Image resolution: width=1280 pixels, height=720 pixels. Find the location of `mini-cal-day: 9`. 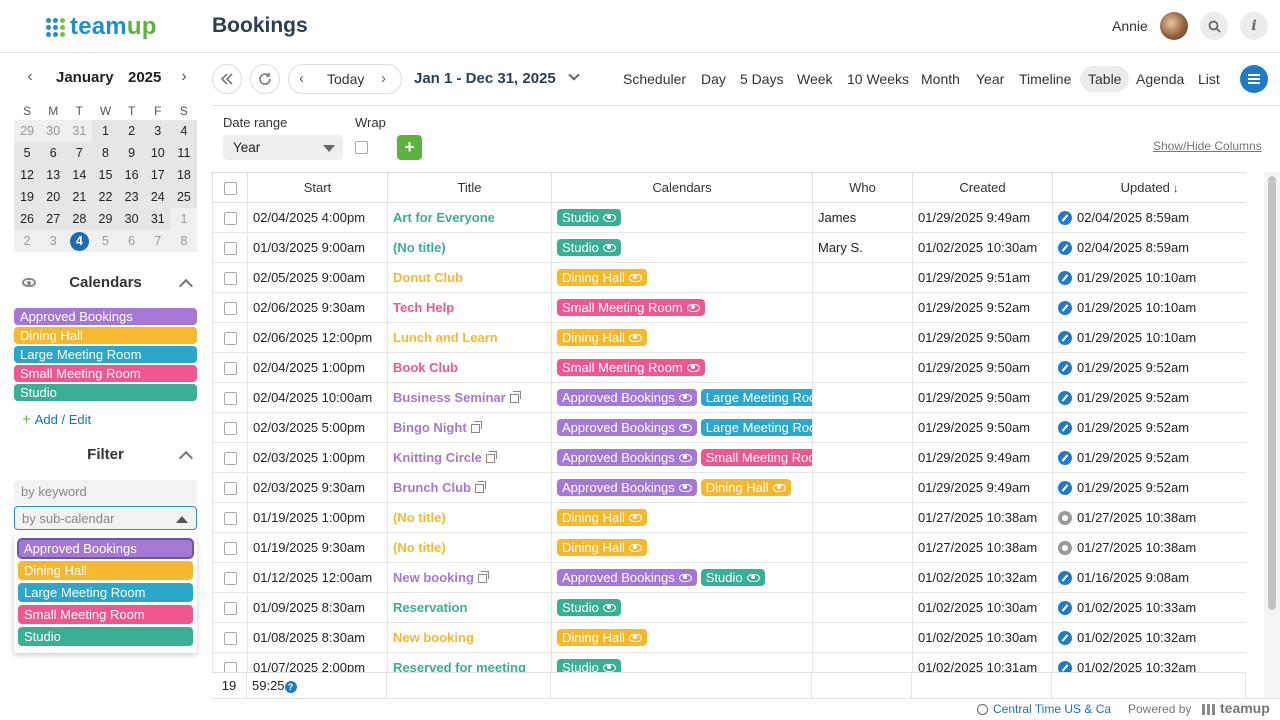

mini-cal-day: 9 is located at coordinates (131, 153).